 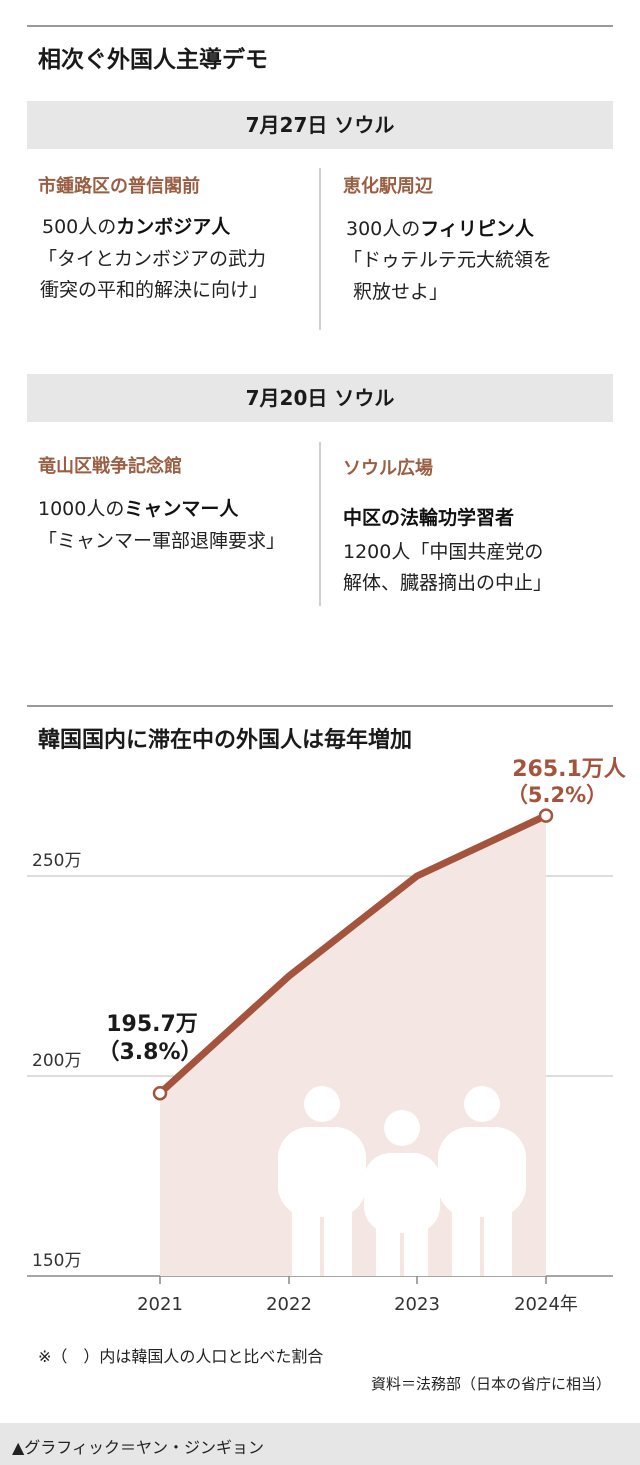 I want to click on chart-top-rule, so click(x=320, y=706).